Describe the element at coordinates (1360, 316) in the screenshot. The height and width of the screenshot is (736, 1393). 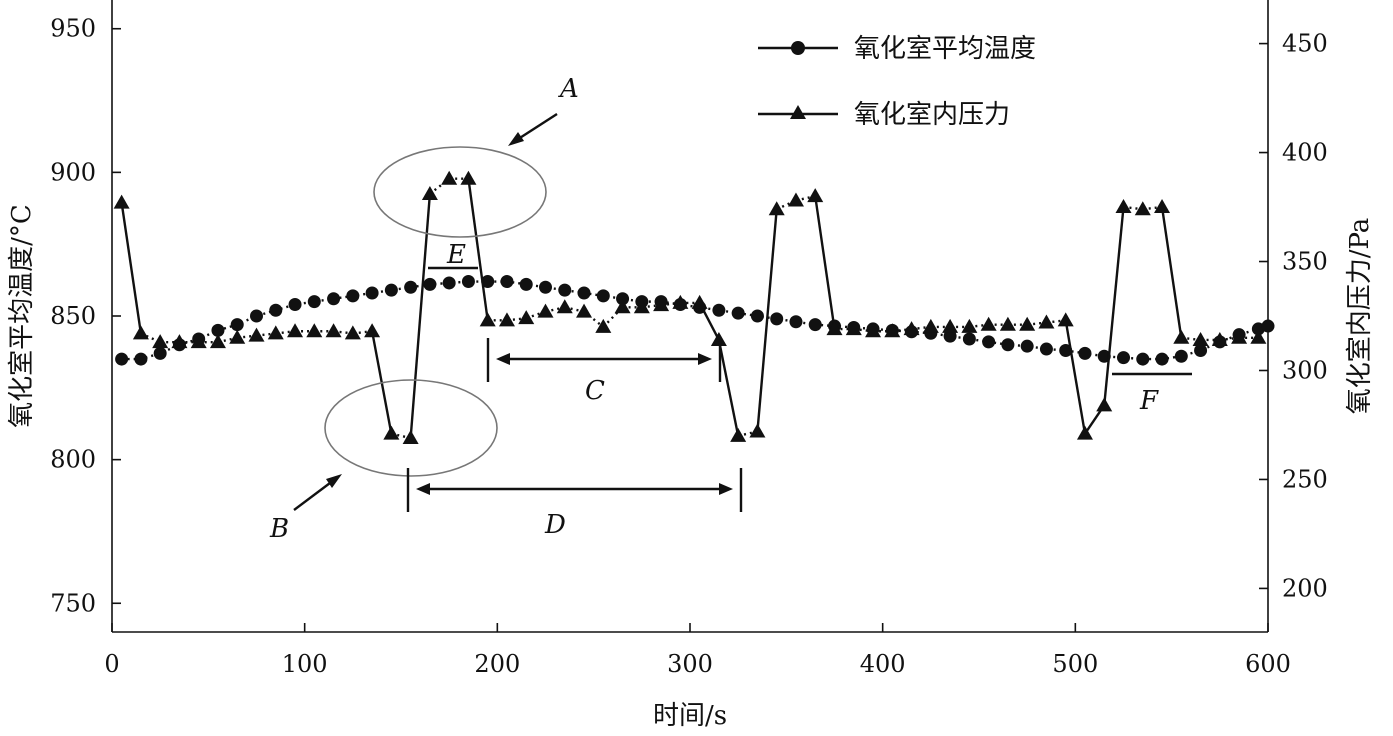
I see `right-y-axis-title: 氧化室内压力/Pa` at that location.